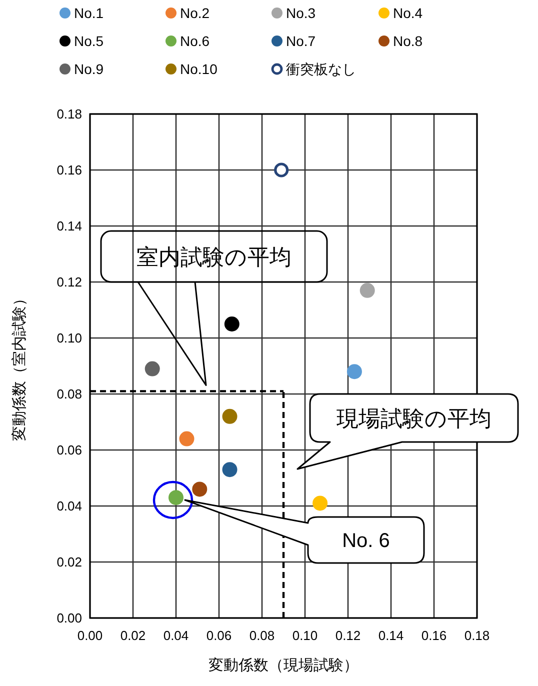  Describe the element at coordinates (69, 618) in the screenshot. I see `y-tick-label: 0.00` at that location.